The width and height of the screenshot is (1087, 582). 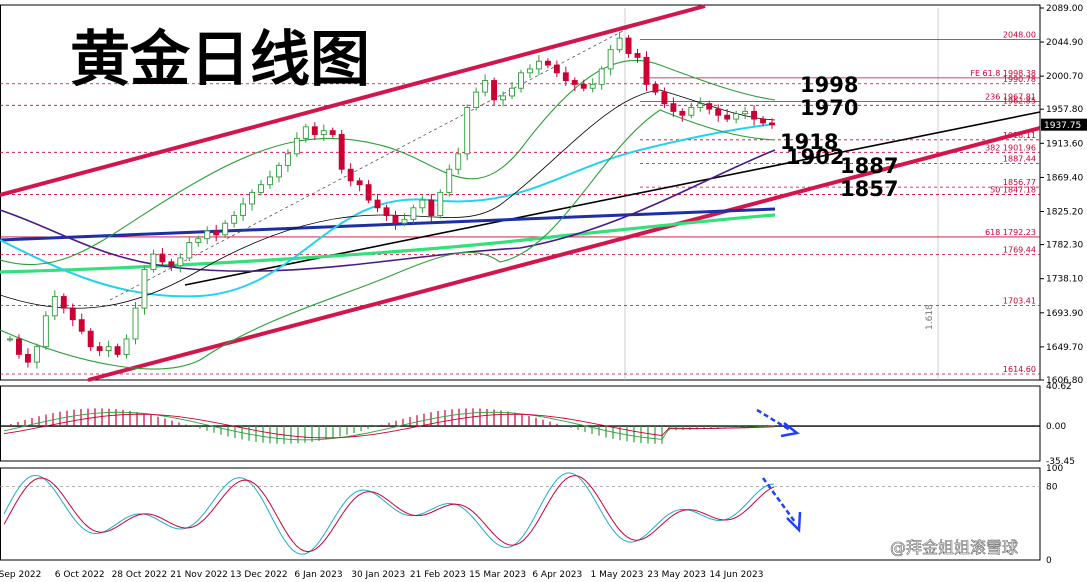 I want to click on macd-arrow-head, so click(x=790, y=430).